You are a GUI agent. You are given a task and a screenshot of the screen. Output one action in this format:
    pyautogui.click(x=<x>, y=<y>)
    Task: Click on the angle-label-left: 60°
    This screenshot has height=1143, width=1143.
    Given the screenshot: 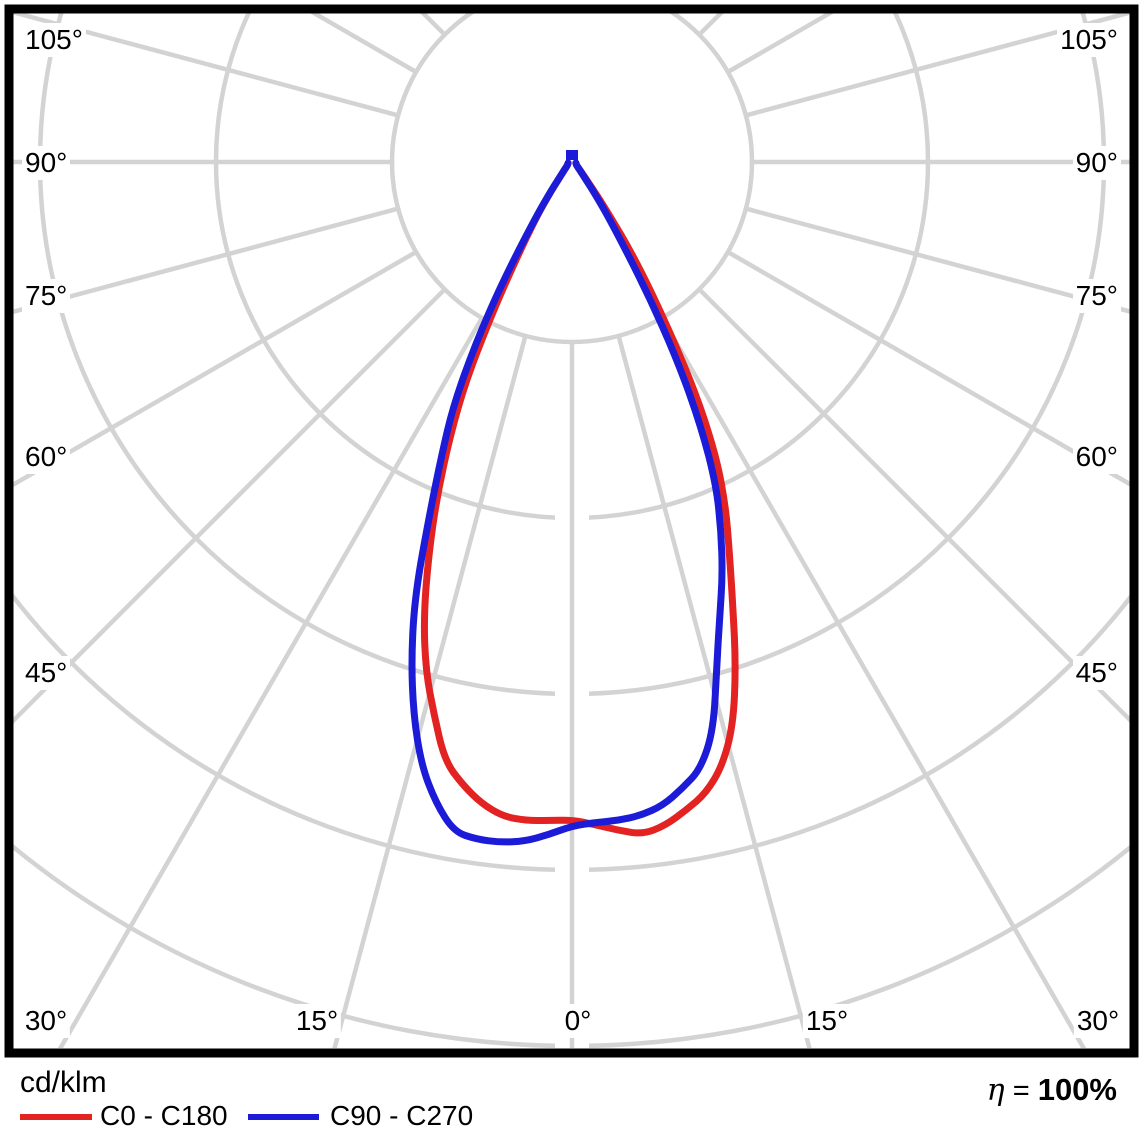 What is the action you would take?
    pyautogui.click(x=46, y=457)
    